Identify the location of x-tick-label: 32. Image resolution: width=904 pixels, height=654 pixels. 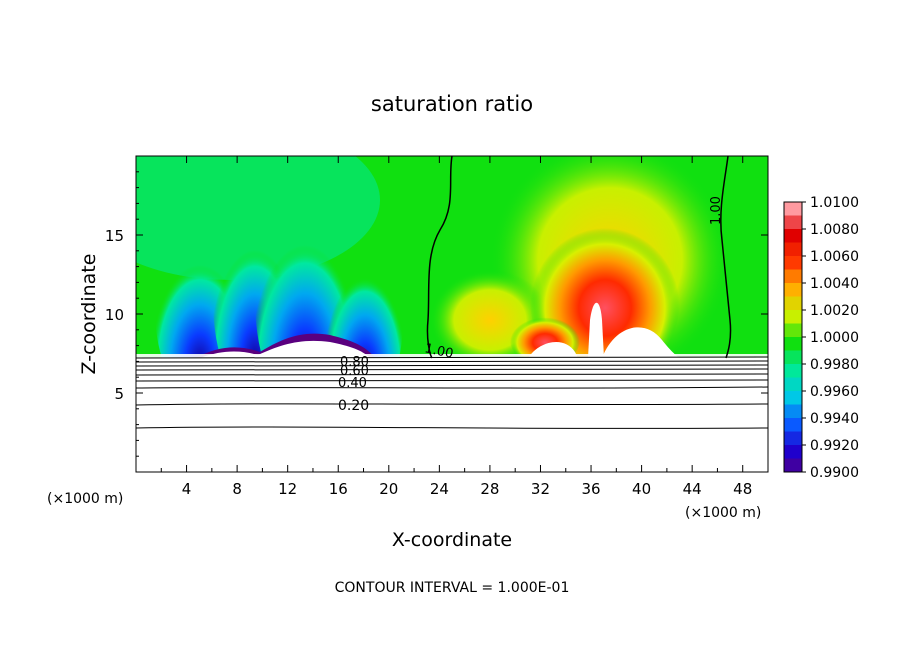
(540, 489).